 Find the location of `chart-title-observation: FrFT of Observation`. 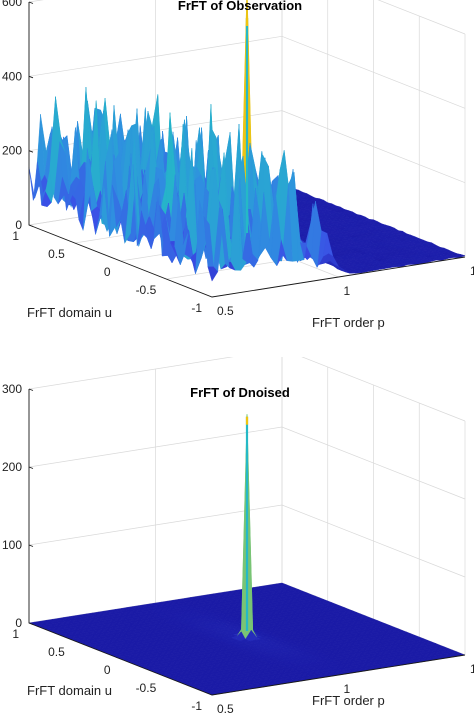

chart-title-observation: FrFT of Observation is located at coordinates (240, 6).